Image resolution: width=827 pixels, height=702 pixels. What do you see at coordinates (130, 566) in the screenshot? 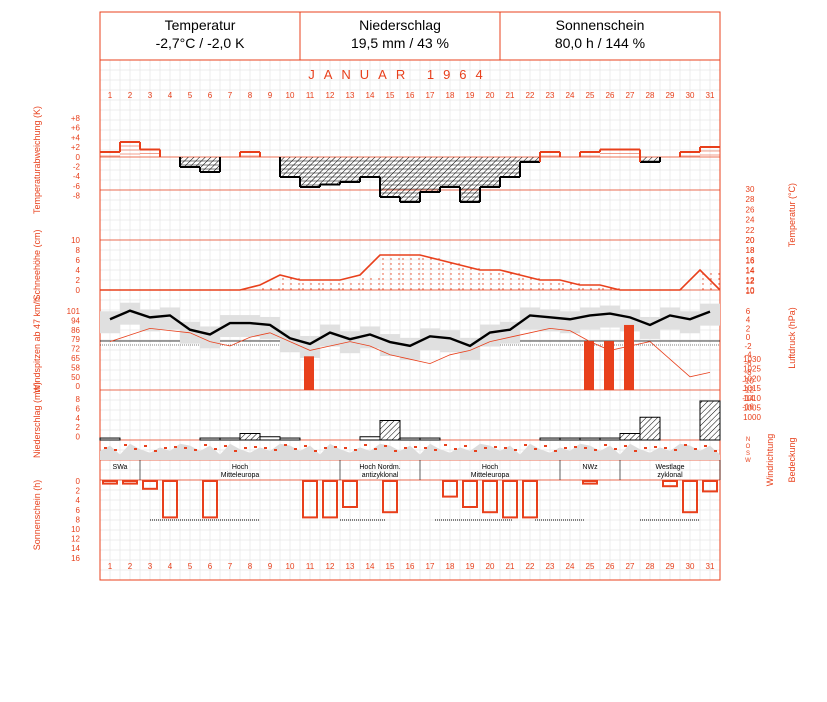
I see `day-label-bottom: 2` at bounding box center [130, 566].